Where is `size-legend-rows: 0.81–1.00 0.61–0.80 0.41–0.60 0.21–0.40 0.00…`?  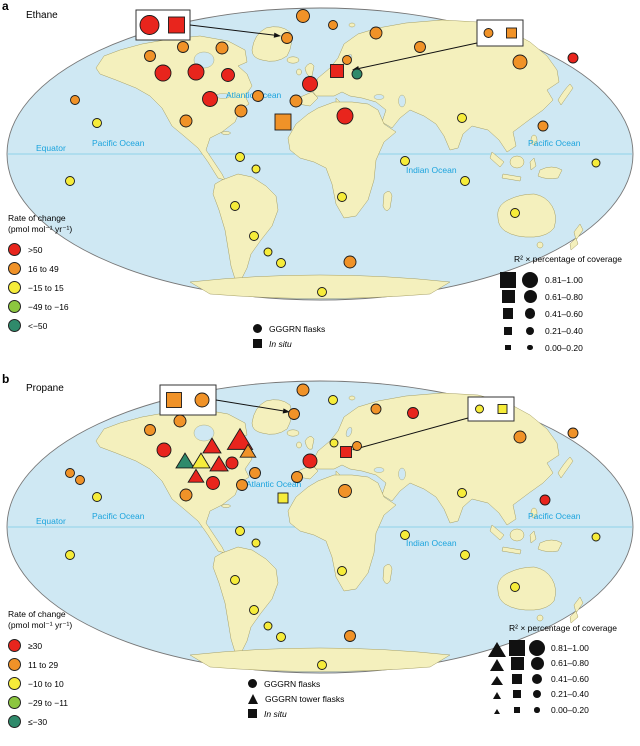
size-legend-rows: 0.81–1.00 0.61–0.80 0.41–0.60 0.21–0.40 0.00… is located at coordinates (568, 313).